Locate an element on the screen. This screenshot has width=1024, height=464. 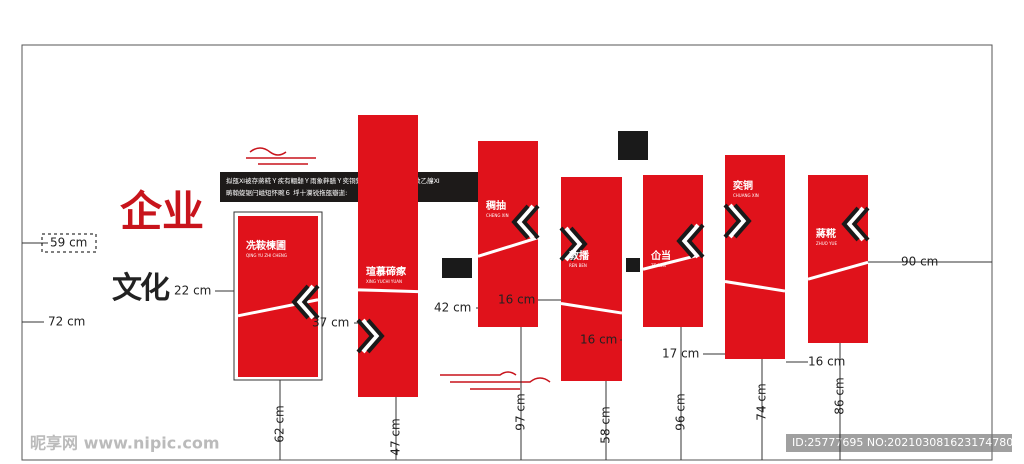
panel-subtitle: CHENG XIN is located at coordinates (497, 215).